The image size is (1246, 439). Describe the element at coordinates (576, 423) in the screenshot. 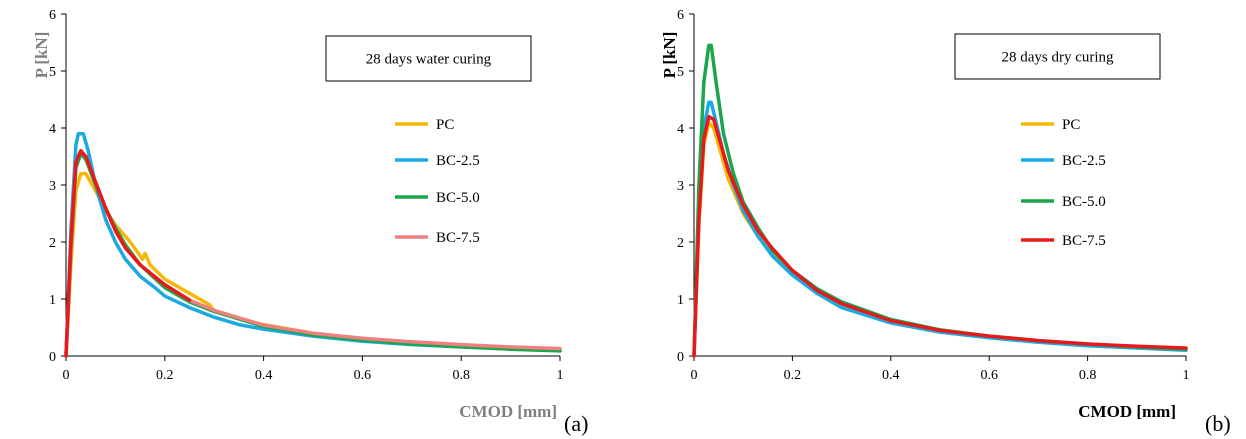

I see `panel-label: (a)` at that location.